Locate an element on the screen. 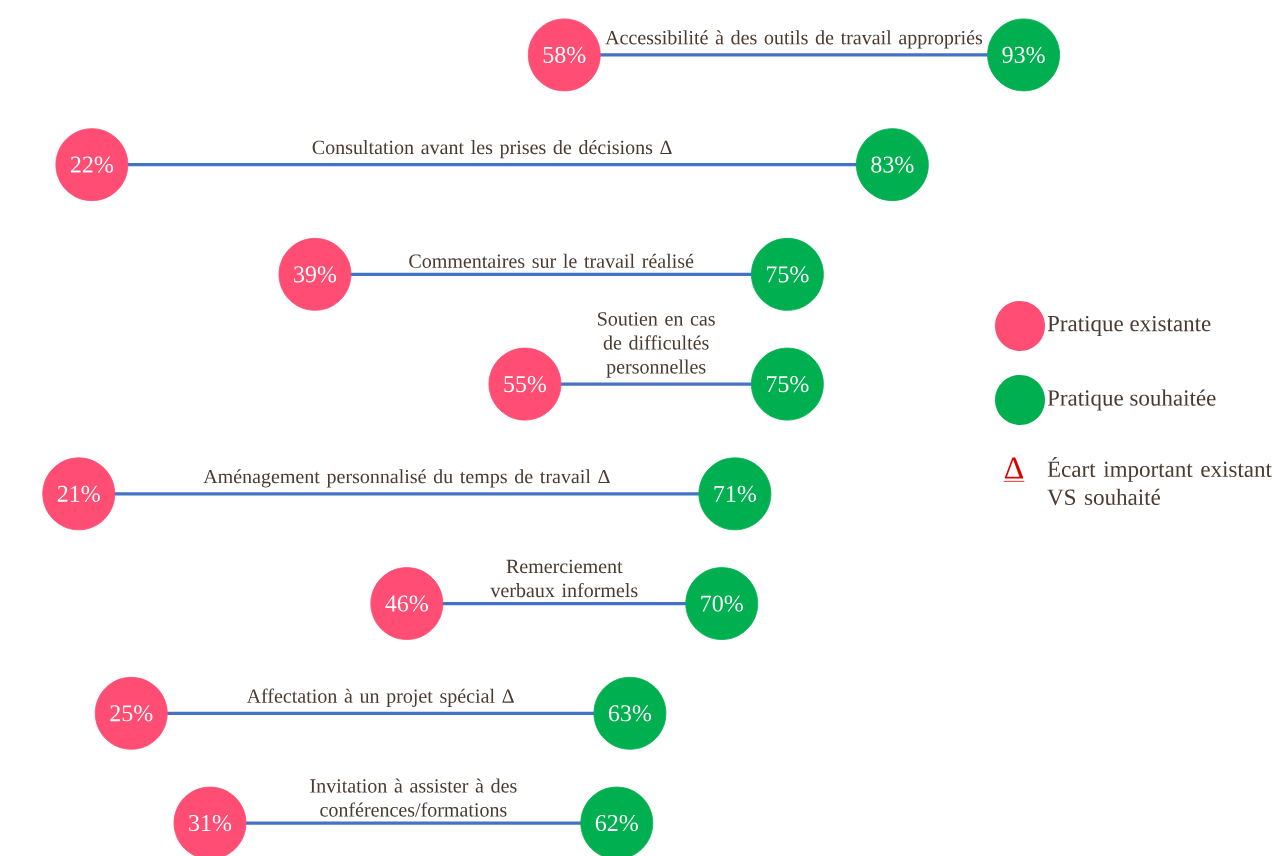 This screenshot has height=856, width=1275. data-label: 93% is located at coordinates (1023, 55).